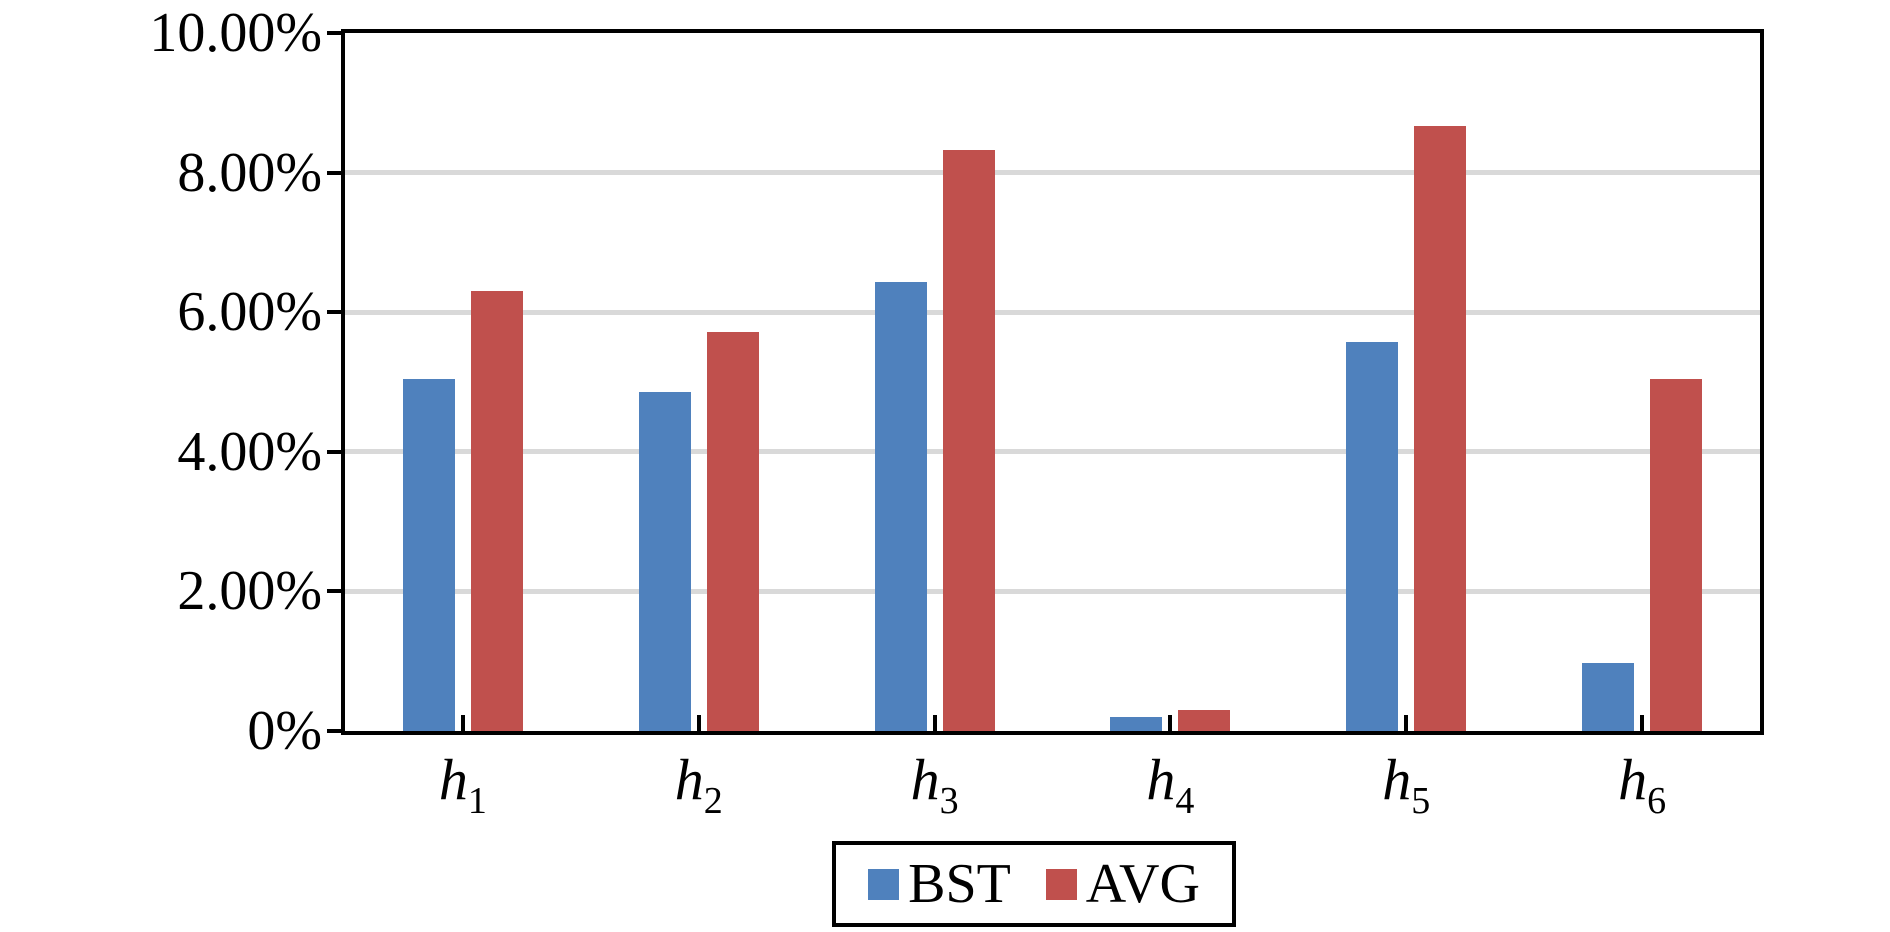 This screenshot has height=932, width=1890. Describe the element at coordinates (1170, 784) in the screenshot. I see `x-axis-category-label-h4: h4` at that location.